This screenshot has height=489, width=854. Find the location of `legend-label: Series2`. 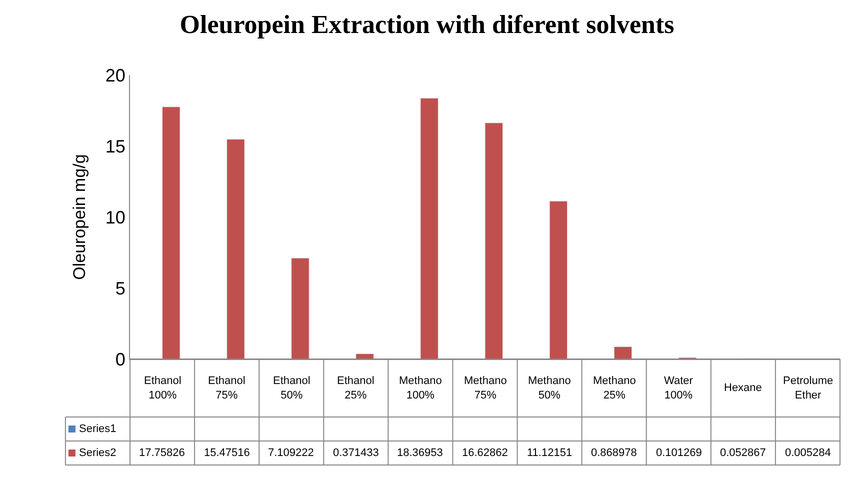

legend-label: Series2 is located at coordinates (97, 453).